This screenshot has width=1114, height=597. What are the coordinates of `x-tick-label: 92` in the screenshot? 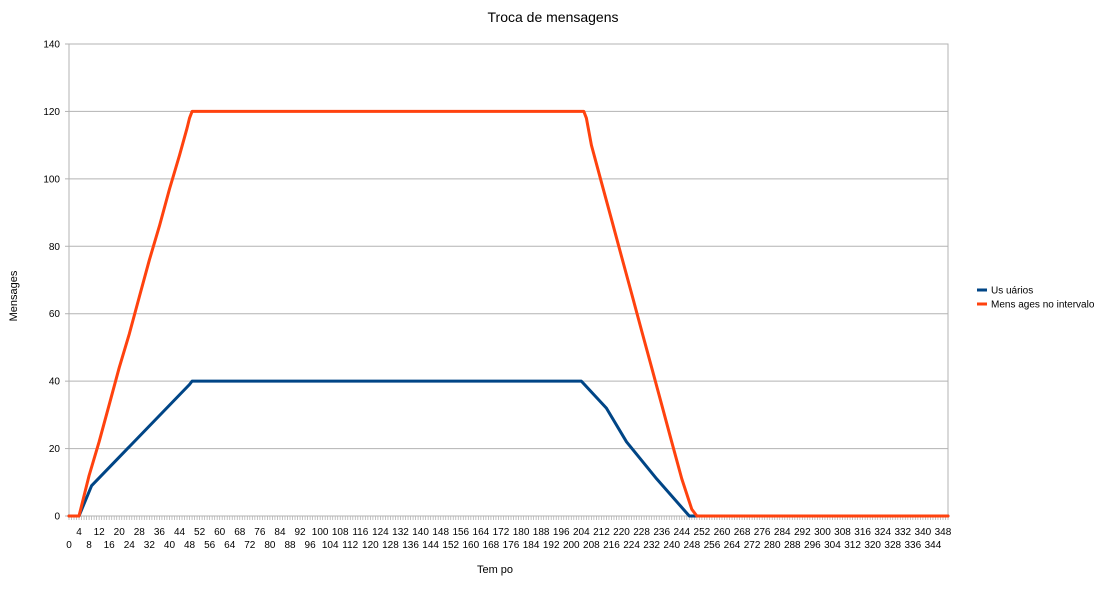 It's located at (300, 532).